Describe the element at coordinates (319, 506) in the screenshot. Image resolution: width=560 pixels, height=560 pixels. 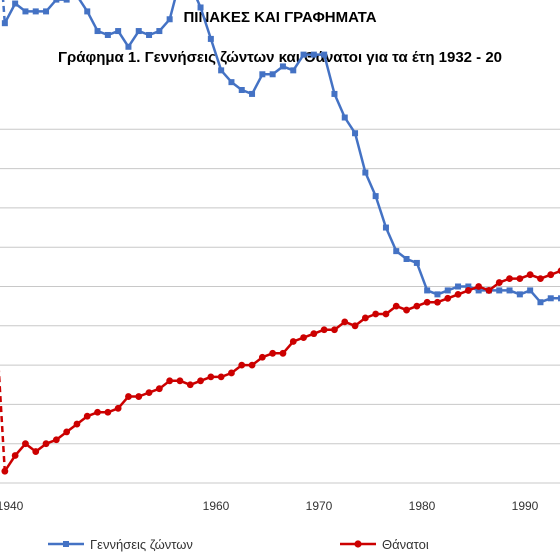
I see `x-tick-label: 1970` at that location.